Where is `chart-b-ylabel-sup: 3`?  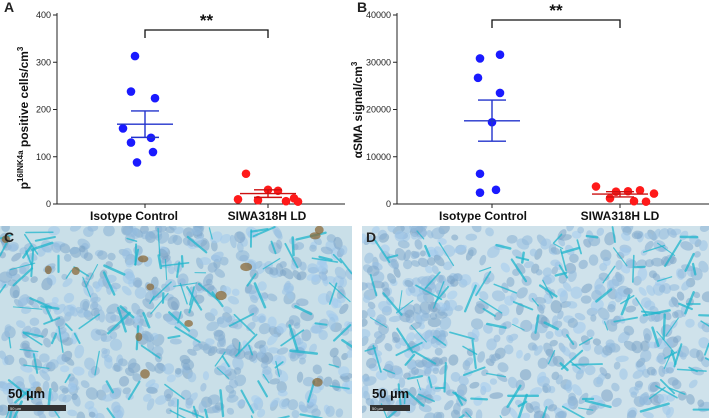
chart-b-ylabel-sup: 3 is located at coordinates (354, 63).